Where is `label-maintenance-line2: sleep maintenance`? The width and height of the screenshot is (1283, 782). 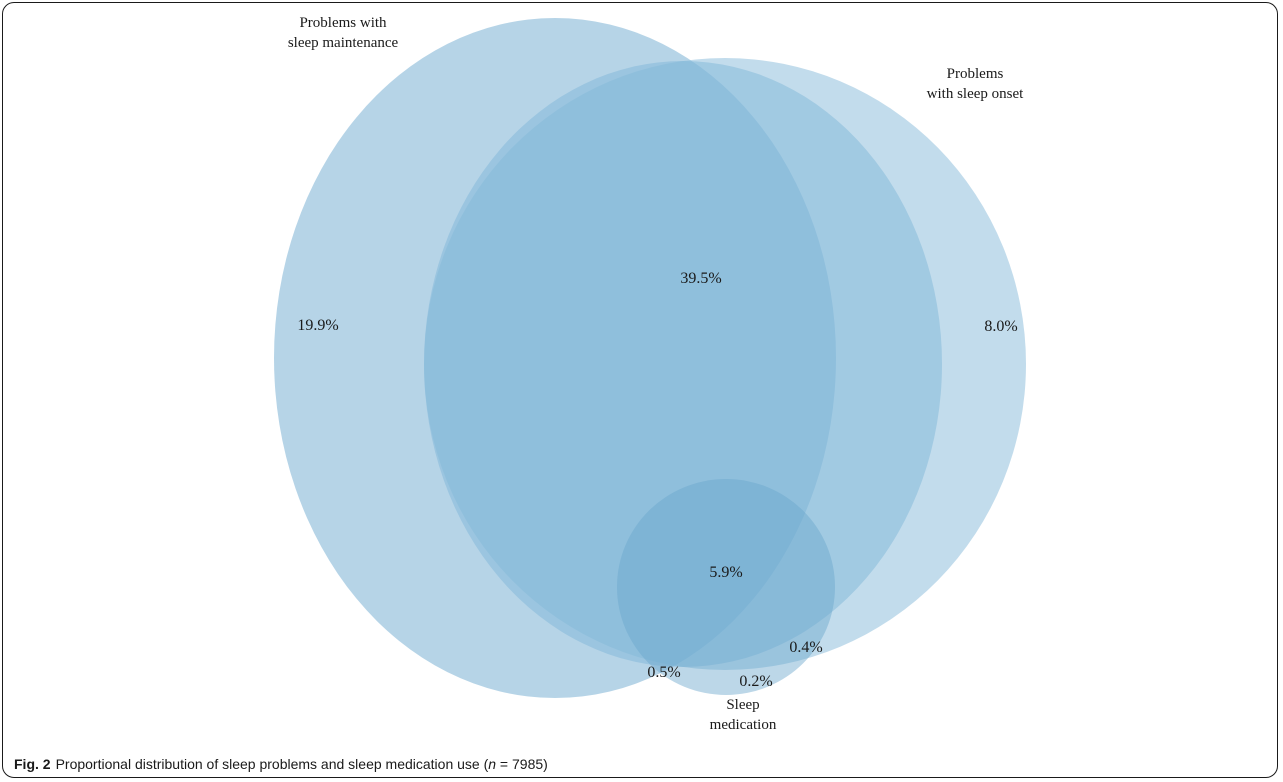 label-maintenance-line2: sleep maintenance is located at coordinates (343, 43).